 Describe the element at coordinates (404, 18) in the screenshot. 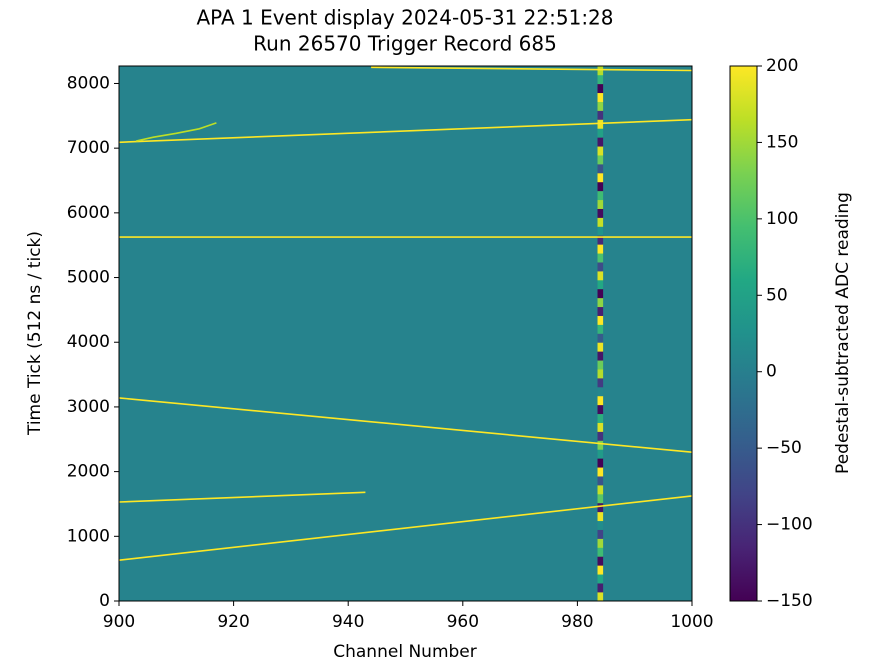

I see `chart-title: APA 1 Event display 2024-05-31 22:51:28` at that location.